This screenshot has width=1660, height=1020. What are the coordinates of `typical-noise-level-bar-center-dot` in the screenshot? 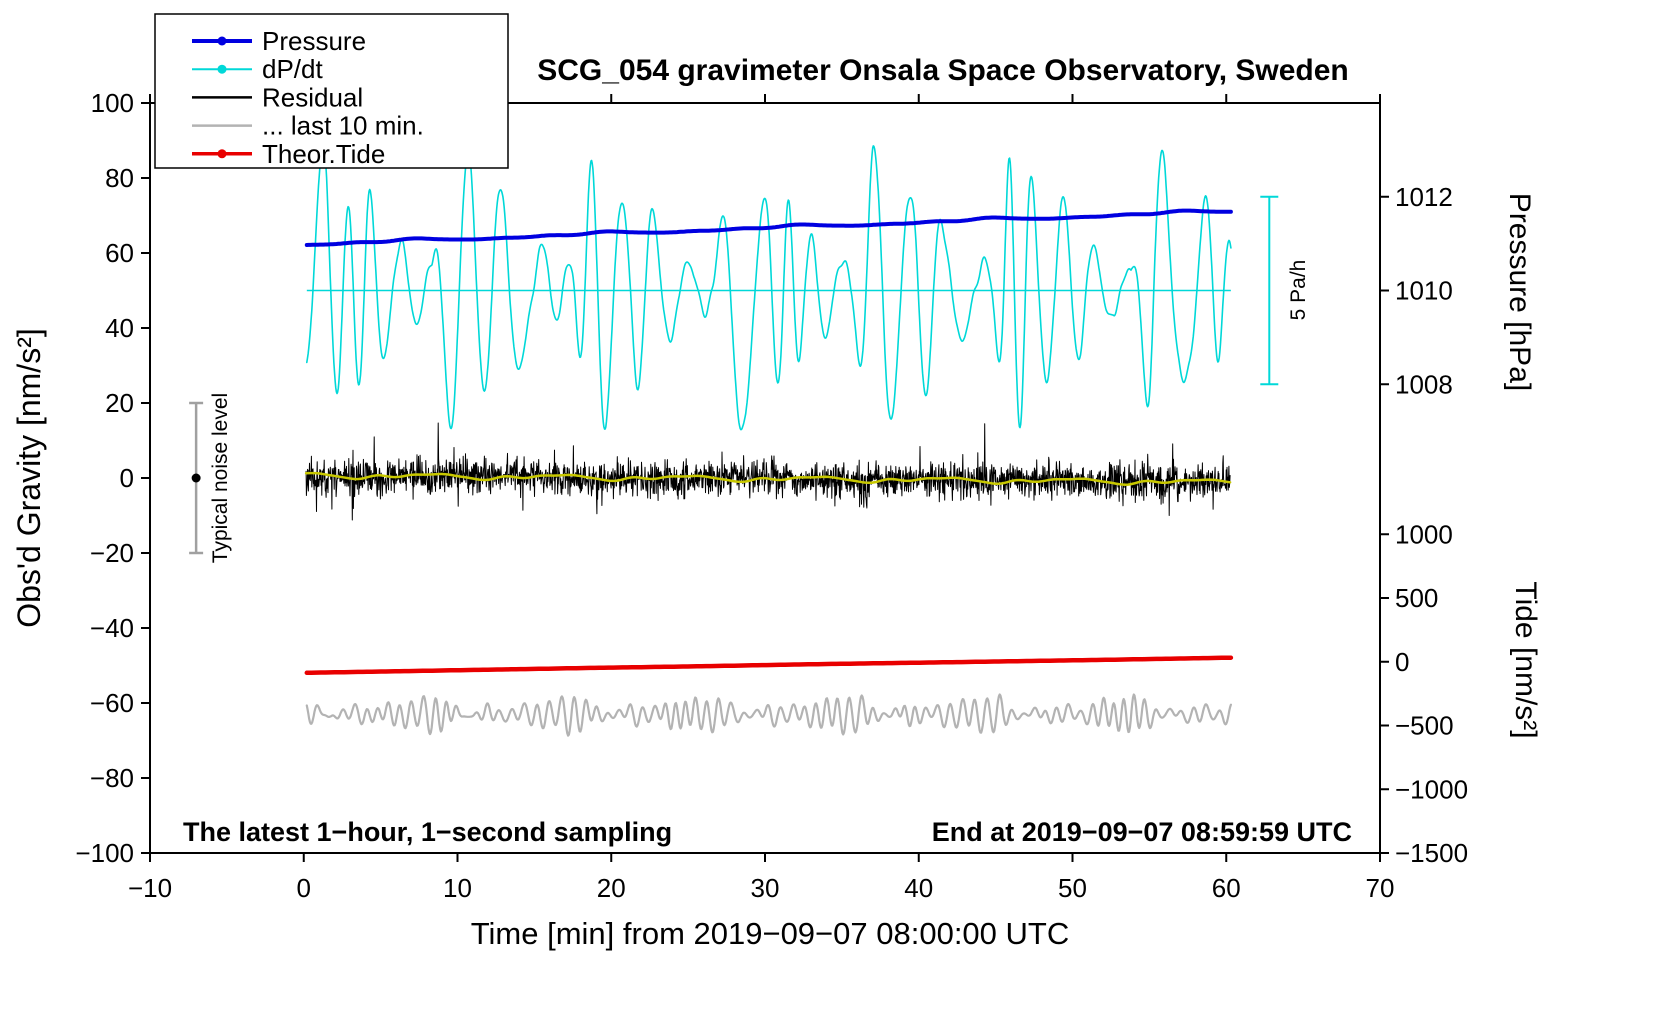 It's located at (196, 478).